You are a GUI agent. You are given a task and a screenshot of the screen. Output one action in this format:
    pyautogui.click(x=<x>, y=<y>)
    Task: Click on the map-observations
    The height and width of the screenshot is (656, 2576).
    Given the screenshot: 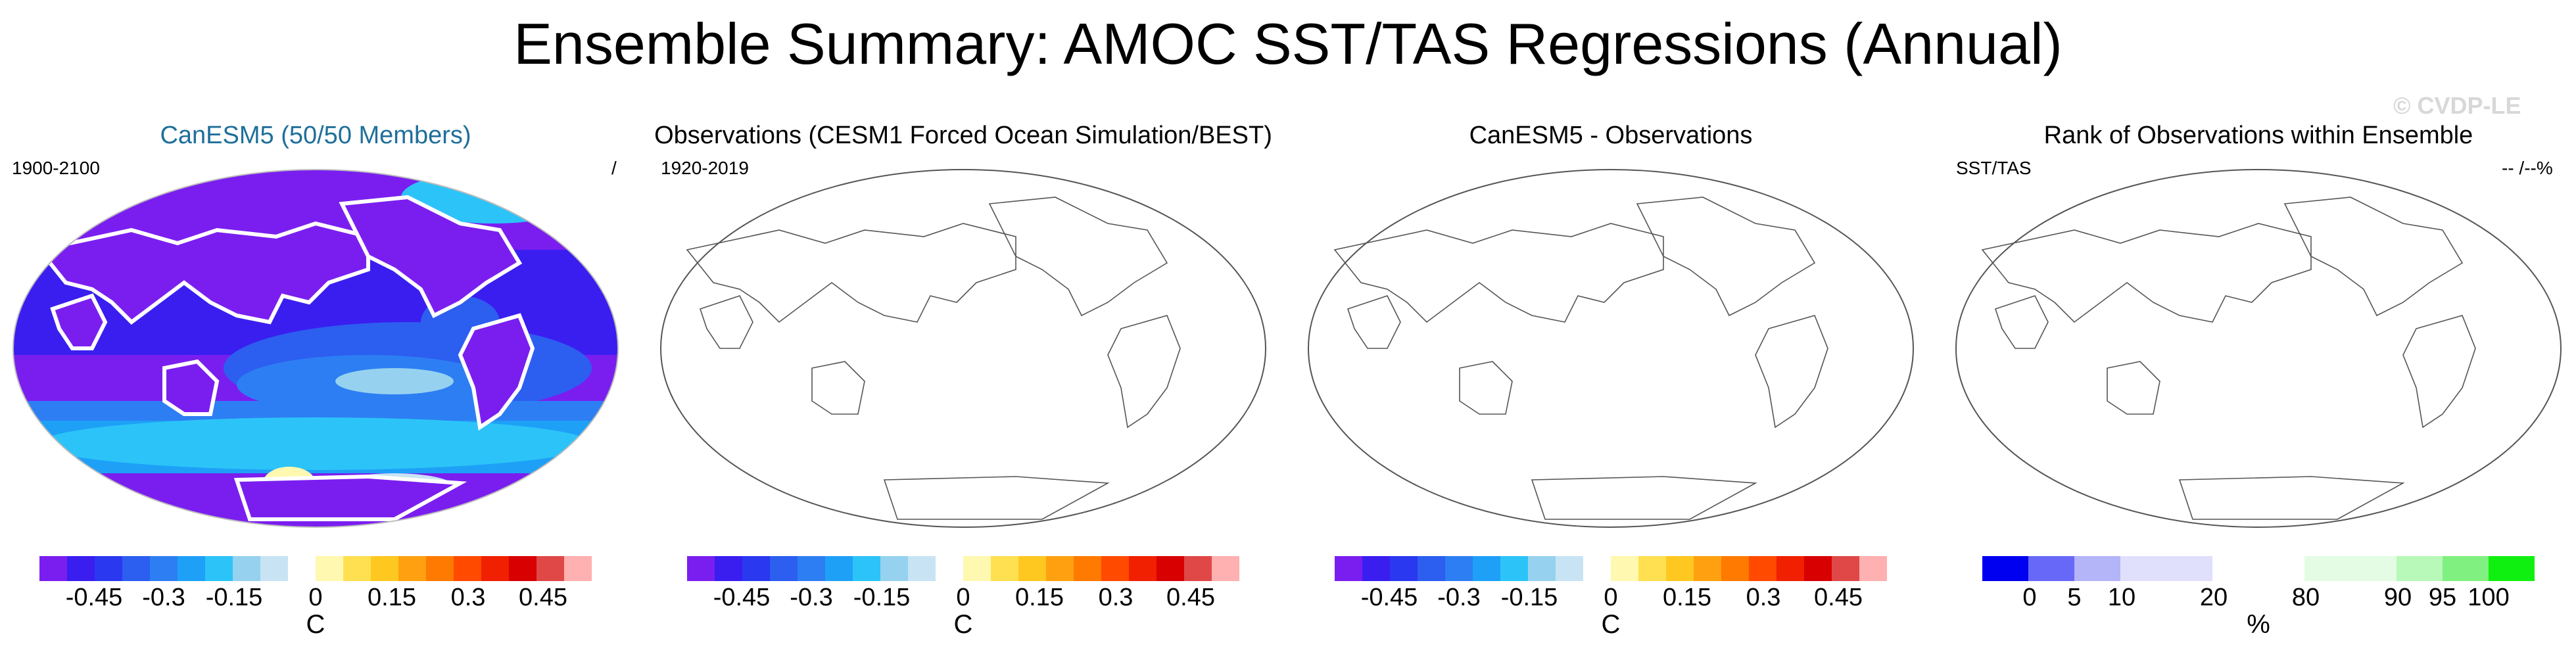 What is the action you would take?
    pyautogui.click(x=963, y=348)
    